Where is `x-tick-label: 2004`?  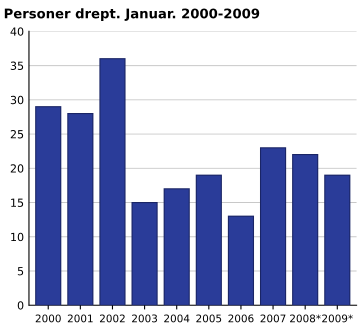
x-tick-label: 2004 is located at coordinates (177, 318).